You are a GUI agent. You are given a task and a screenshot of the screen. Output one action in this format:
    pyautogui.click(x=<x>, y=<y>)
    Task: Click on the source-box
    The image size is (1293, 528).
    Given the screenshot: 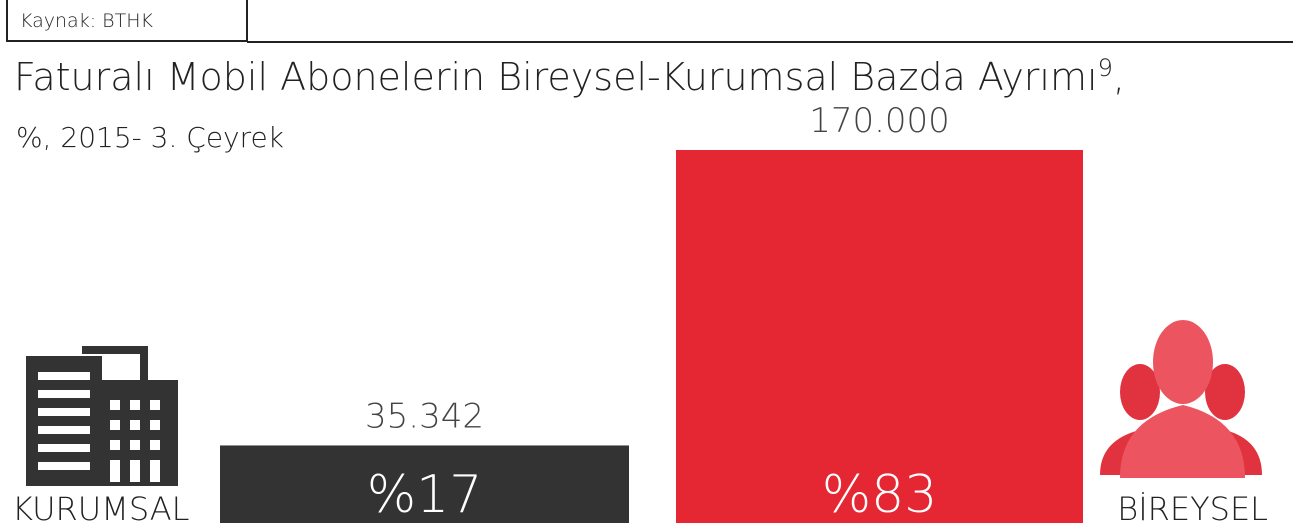 What is the action you would take?
    pyautogui.click(x=127, y=21)
    